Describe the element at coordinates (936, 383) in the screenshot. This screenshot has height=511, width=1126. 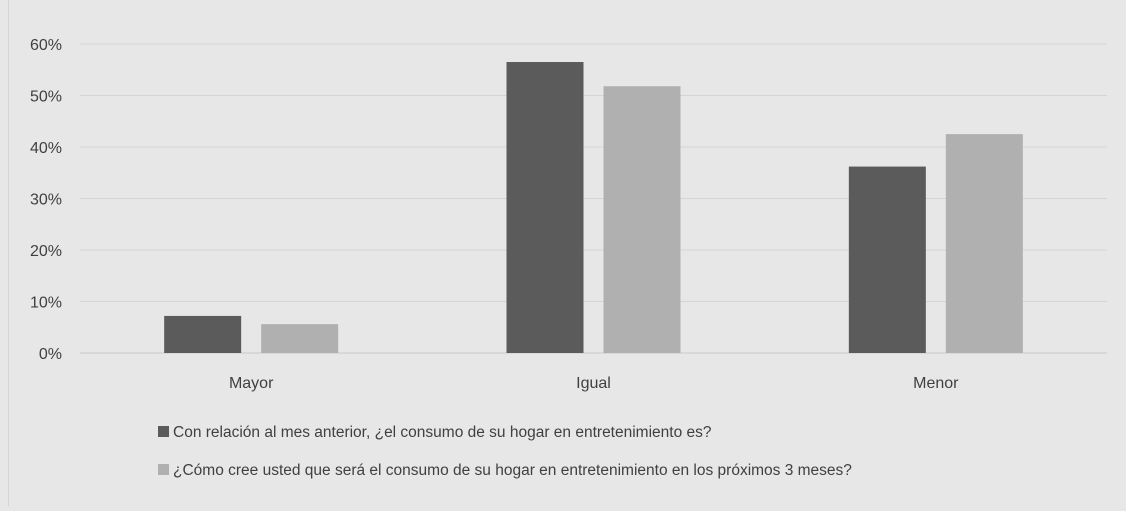
I see `x-category-label: Menor` at that location.